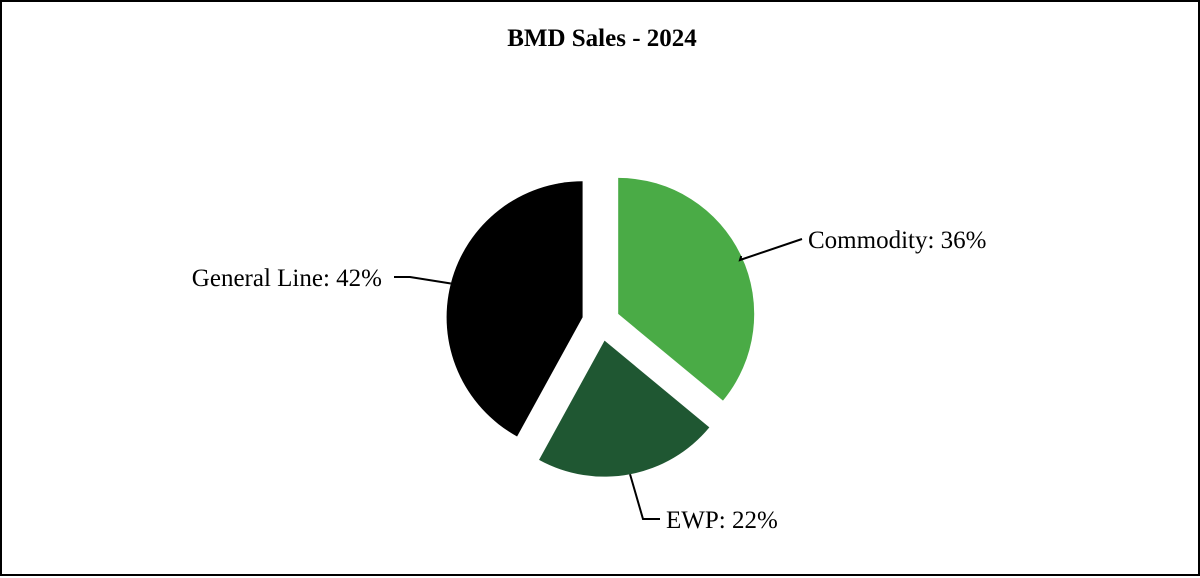 The image size is (1200, 578). What do you see at coordinates (624, 408) in the screenshot?
I see `pie-slice-ewp` at bounding box center [624, 408].